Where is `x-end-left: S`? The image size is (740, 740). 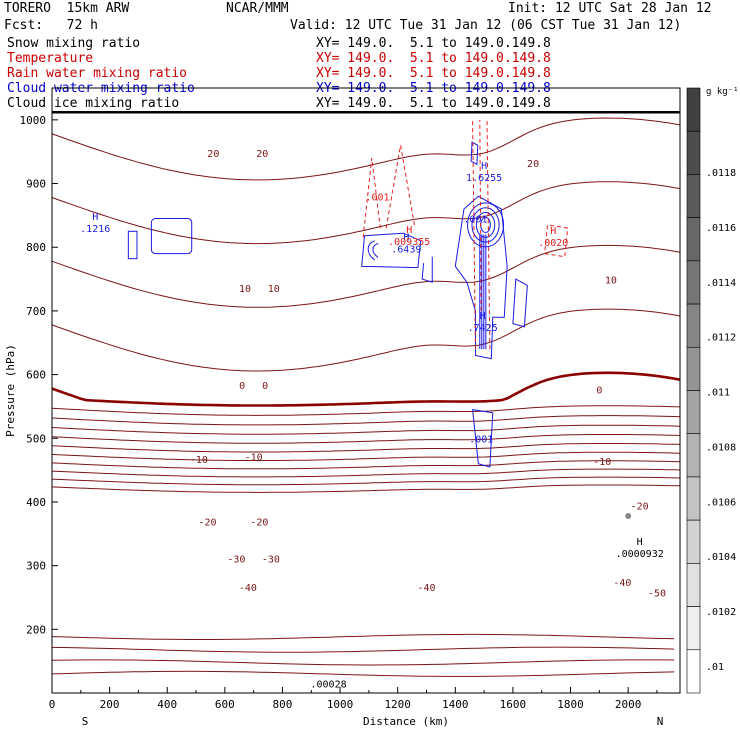 x-end-left: S is located at coordinates (85, 721).